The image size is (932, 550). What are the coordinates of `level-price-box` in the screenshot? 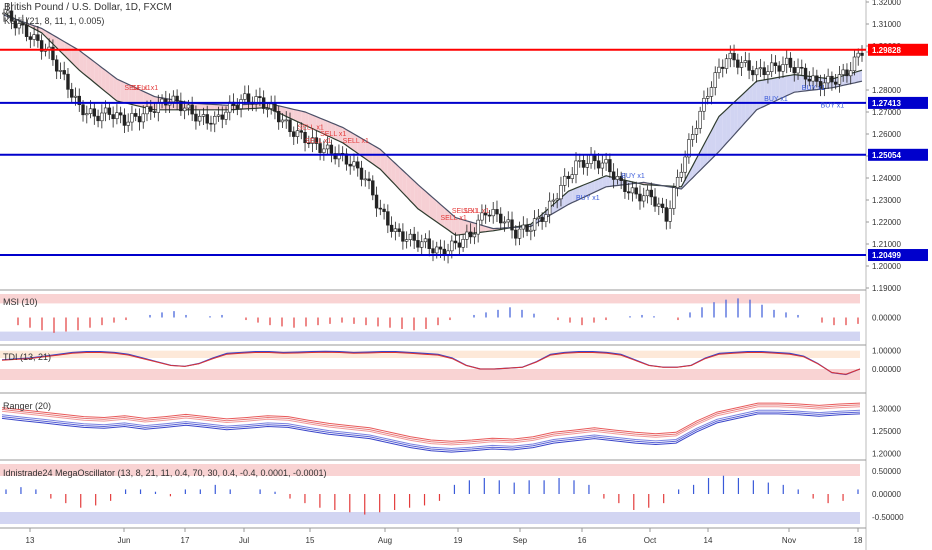 It's located at (898, 154).